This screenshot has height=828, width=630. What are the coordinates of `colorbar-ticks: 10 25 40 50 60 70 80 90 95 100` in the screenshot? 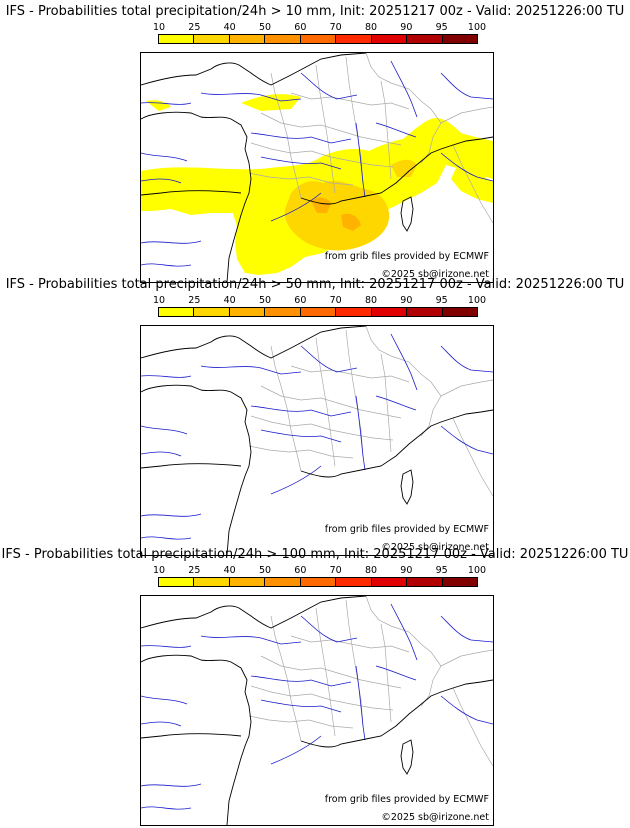 It's located at (319, 571).